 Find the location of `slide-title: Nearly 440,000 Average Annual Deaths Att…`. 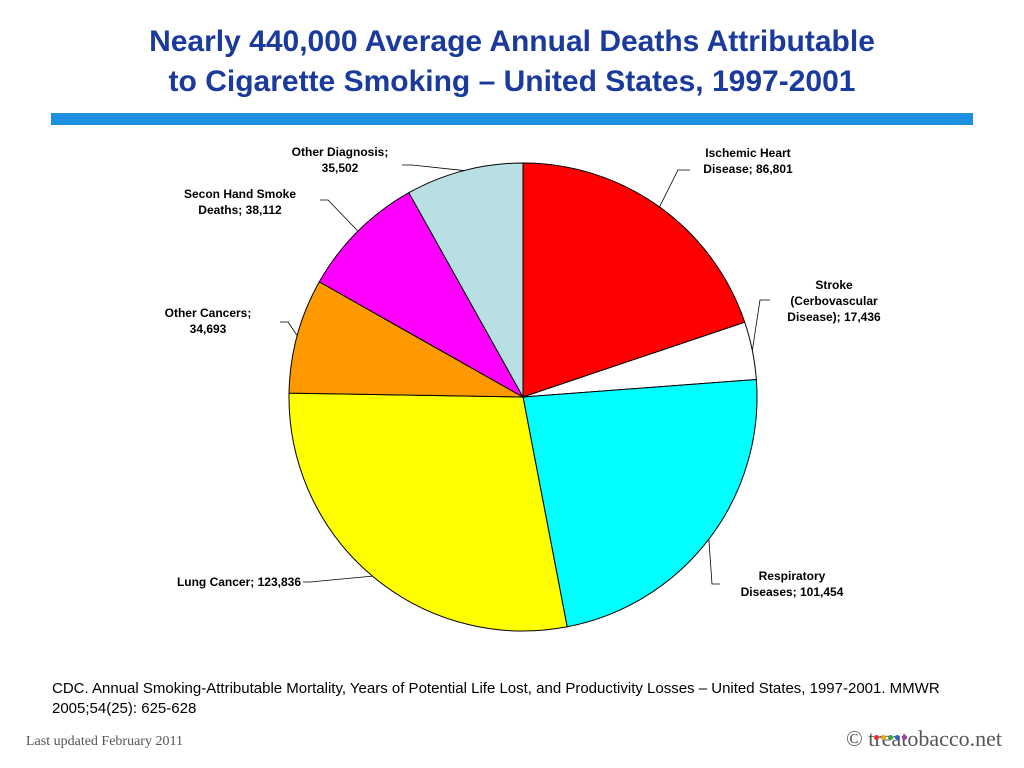

slide-title: Nearly 440,000 Average Annual Deaths Att… is located at coordinates (512, 62).